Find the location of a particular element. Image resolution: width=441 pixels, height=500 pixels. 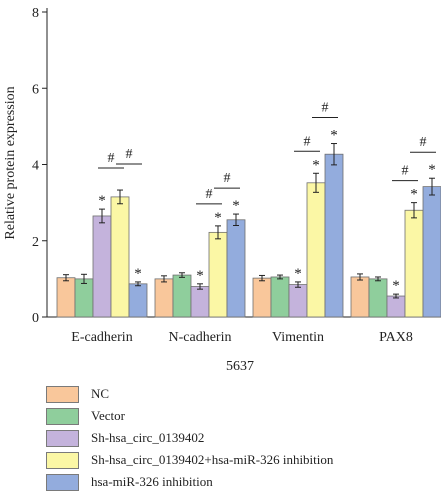

legend-label-vector: Vector is located at coordinates (108, 415).